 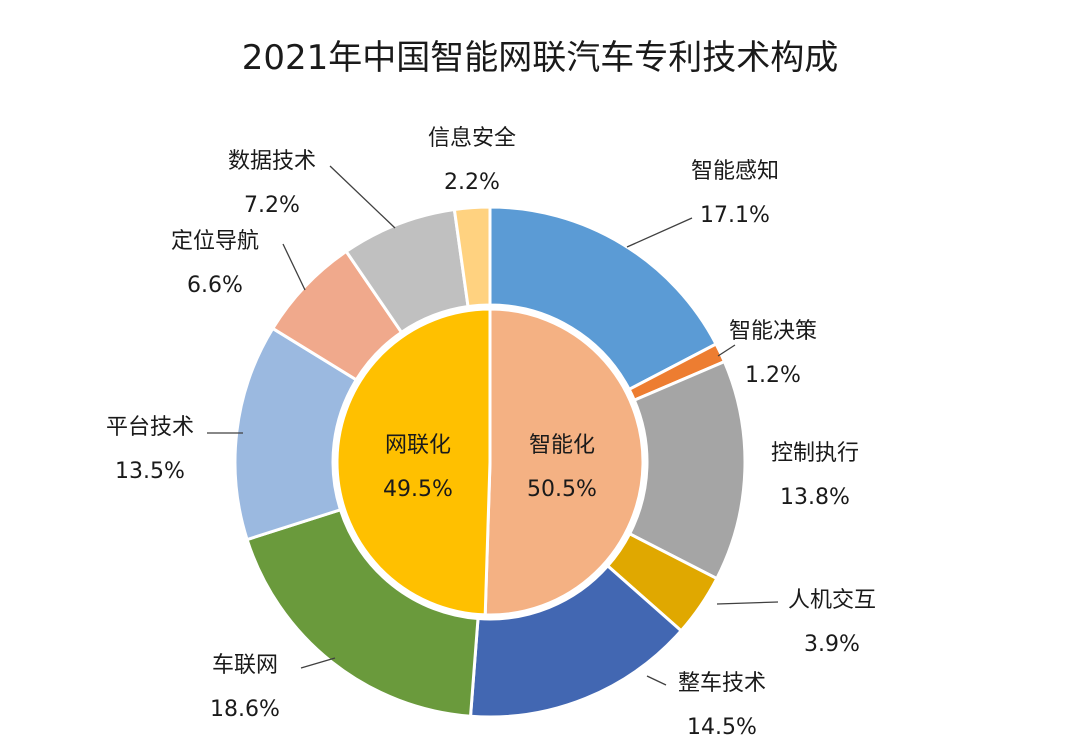 What do you see at coordinates (472, 138) in the screenshot?
I see `outer-label-name-10: 信息安全` at bounding box center [472, 138].